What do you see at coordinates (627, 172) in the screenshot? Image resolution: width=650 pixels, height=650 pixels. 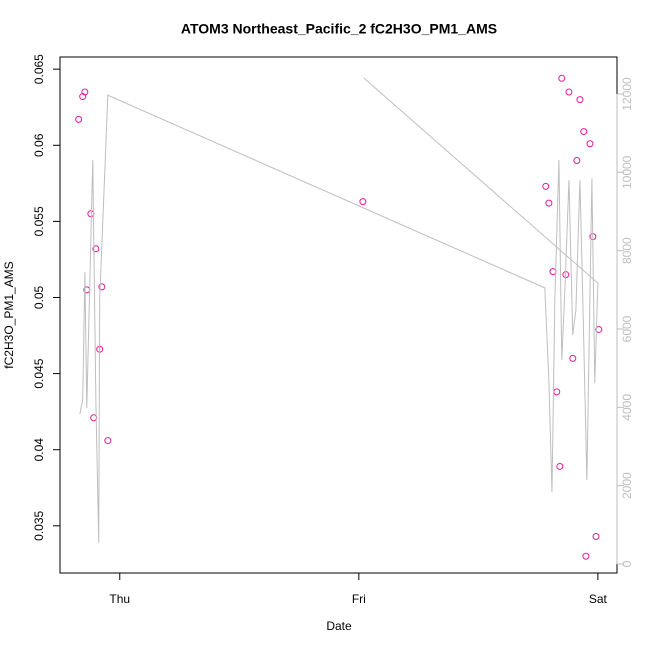 I see `y2-tick-label: 10000` at bounding box center [627, 172].